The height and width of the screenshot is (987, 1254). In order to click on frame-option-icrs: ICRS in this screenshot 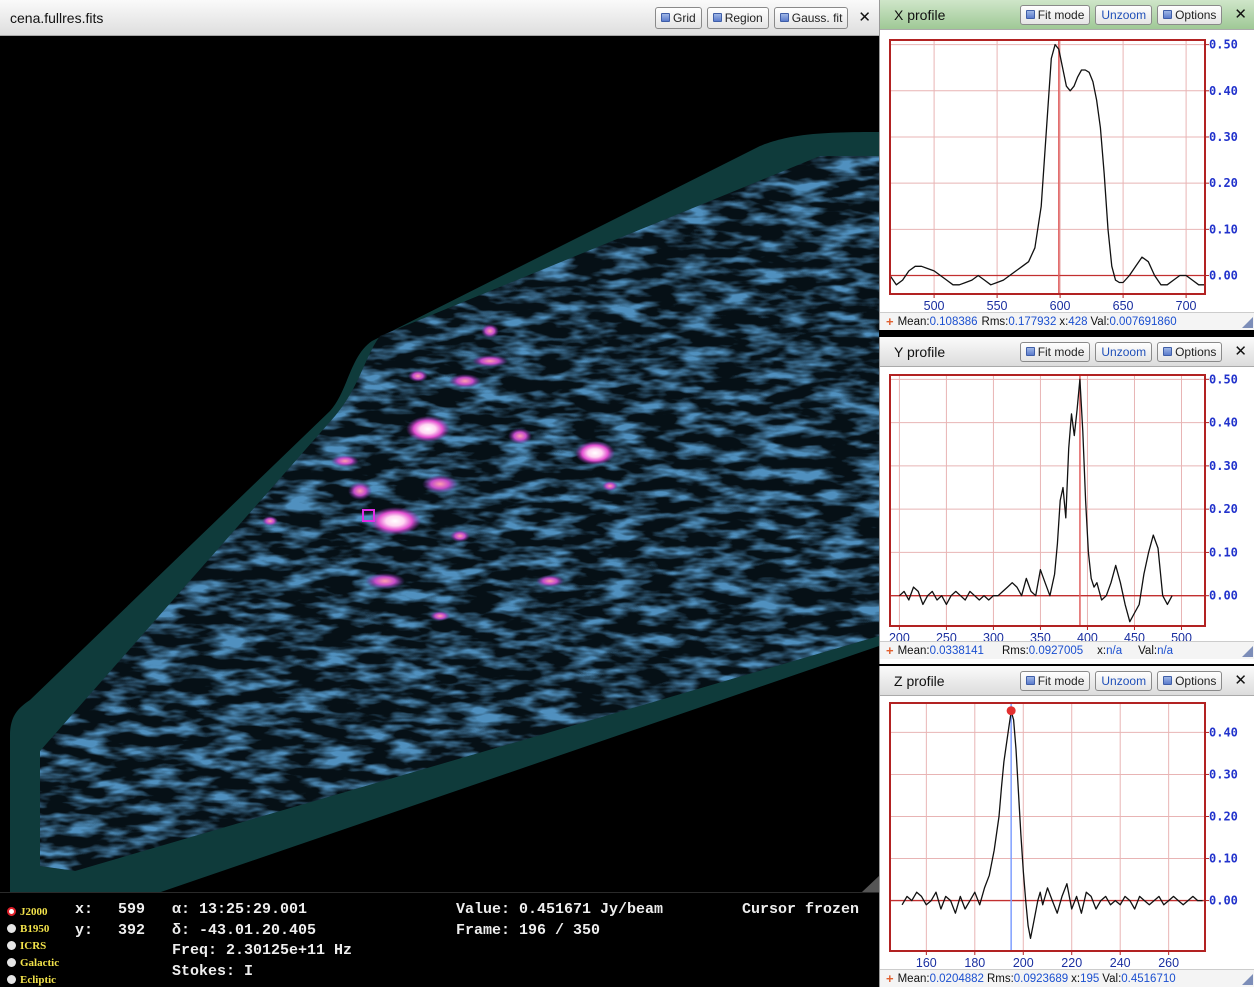, I will do `click(33, 945)`.